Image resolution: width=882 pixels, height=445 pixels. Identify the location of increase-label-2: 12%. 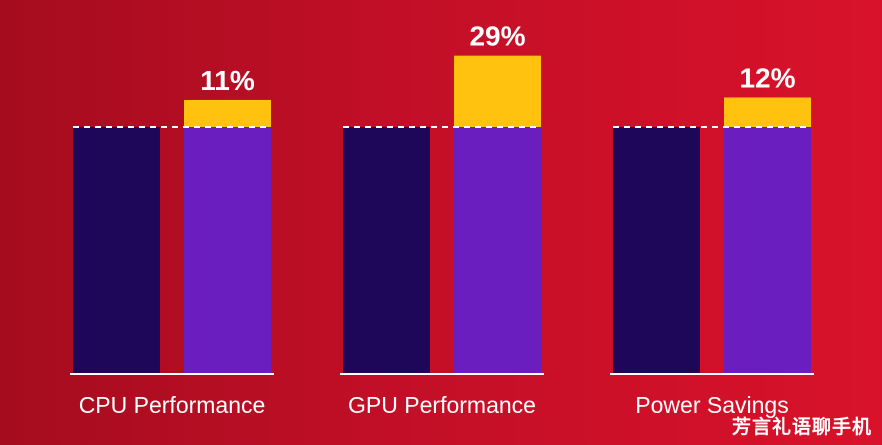
(767, 77).